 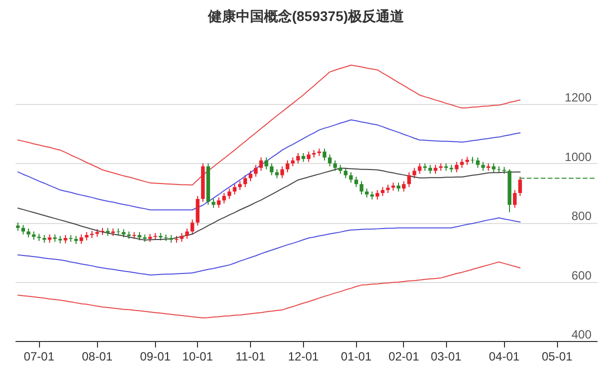 What do you see at coordinates (581, 275) in the screenshot?
I see `y-tick-label: 600` at bounding box center [581, 275].